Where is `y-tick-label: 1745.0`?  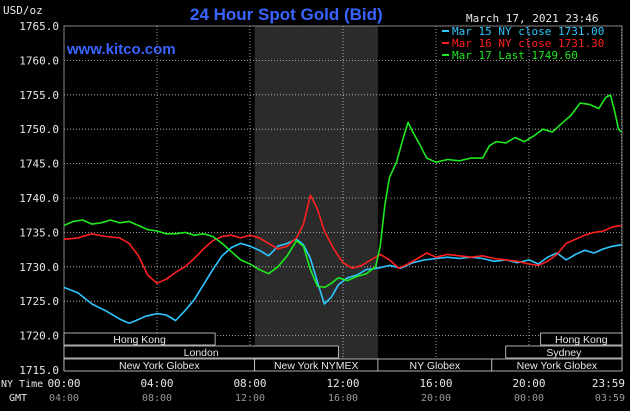 y-tick-label: 1745.0 is located at coordinates (39, 164).